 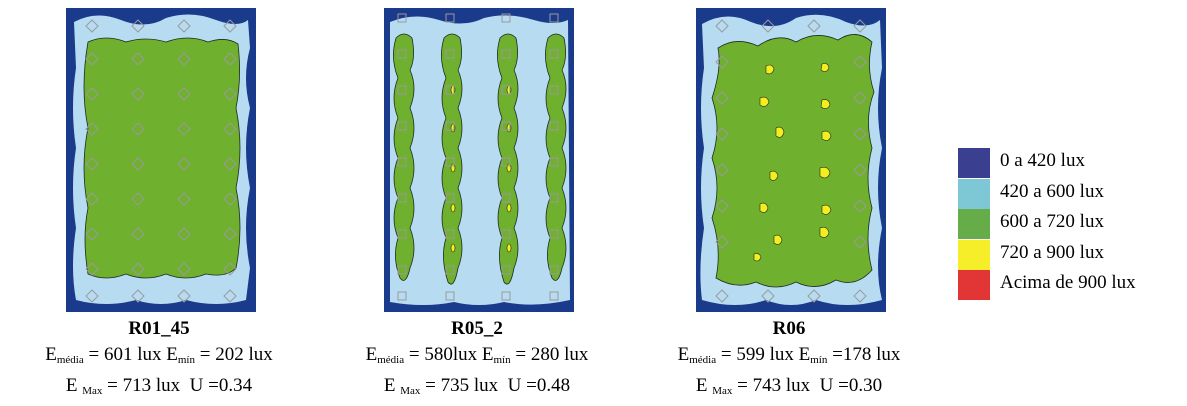 What do you see at coordinates (773, 385) in the screenshot?
I see `e-max-value: = 743 lux` at bounding box center [773, 385].